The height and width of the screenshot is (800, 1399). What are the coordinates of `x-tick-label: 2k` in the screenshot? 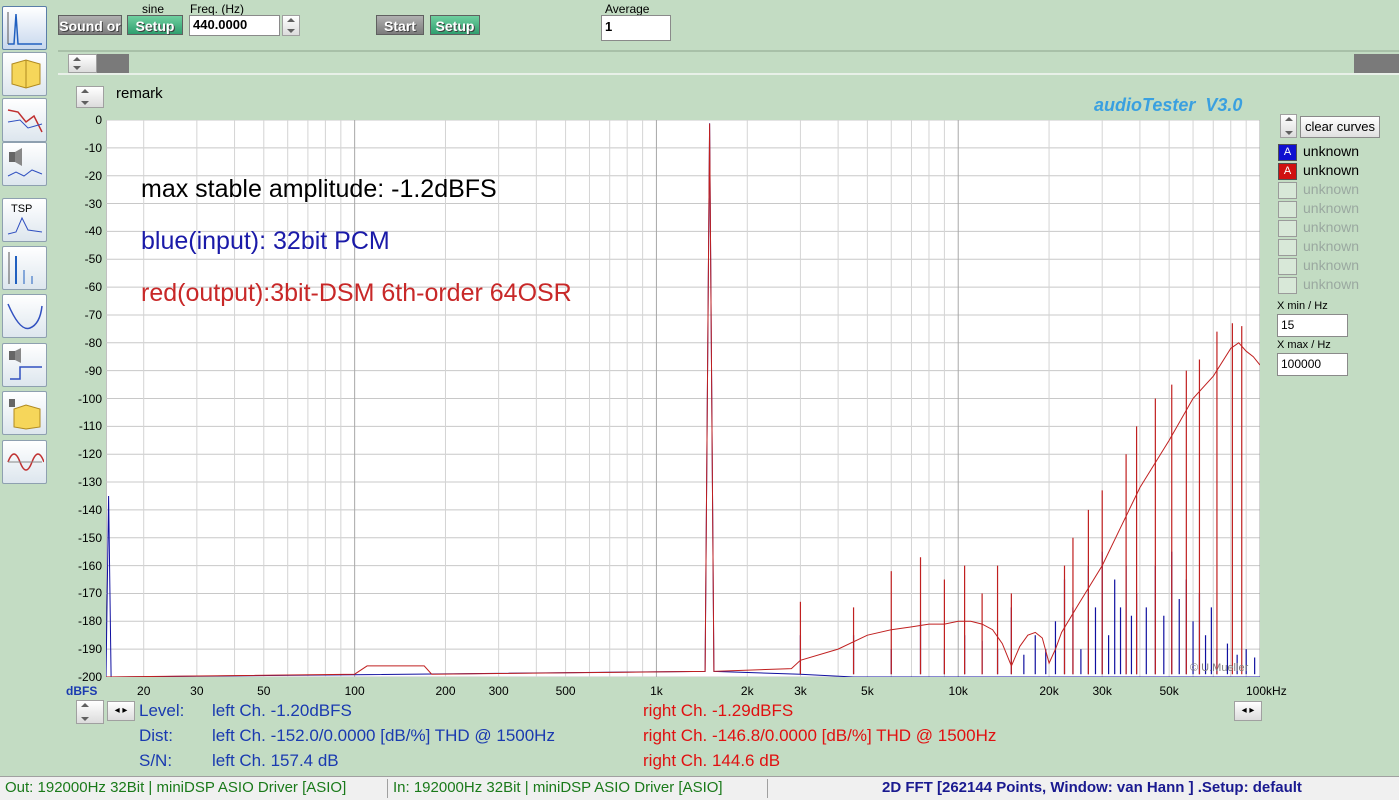 It's located at (747, 691).